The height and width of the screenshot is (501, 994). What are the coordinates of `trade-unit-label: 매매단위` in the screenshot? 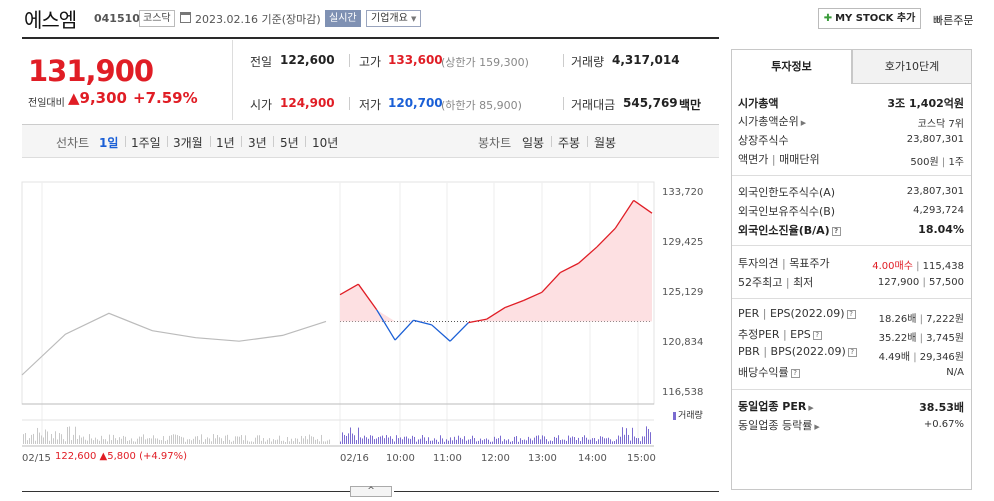 It's located at (799, 159).